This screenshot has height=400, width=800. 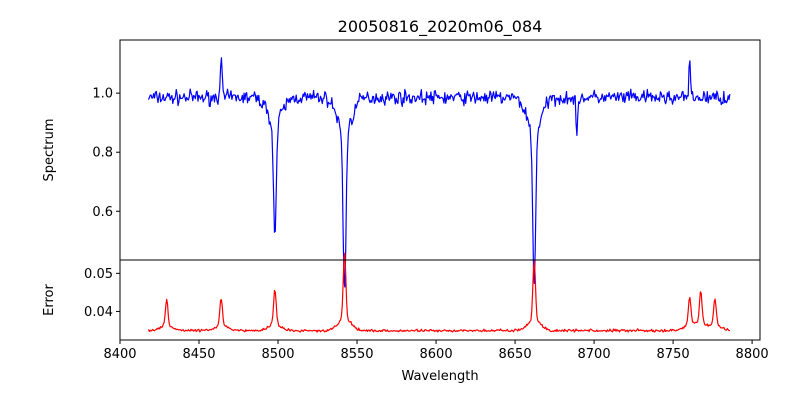 I want to click on x-axis-label: Wavelength, so click(x=439, y=376).